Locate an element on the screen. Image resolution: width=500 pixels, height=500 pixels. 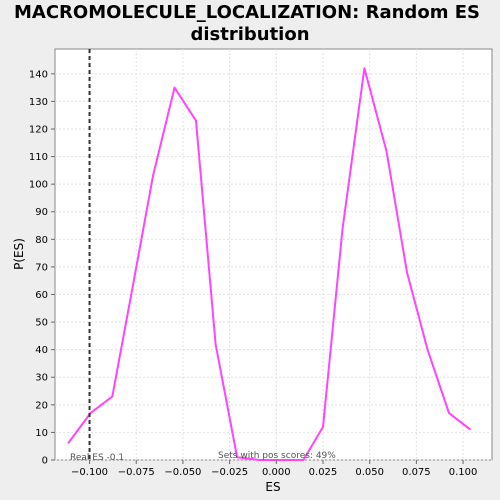
y-tick-label: 120 is located at coordinates (38, 129).